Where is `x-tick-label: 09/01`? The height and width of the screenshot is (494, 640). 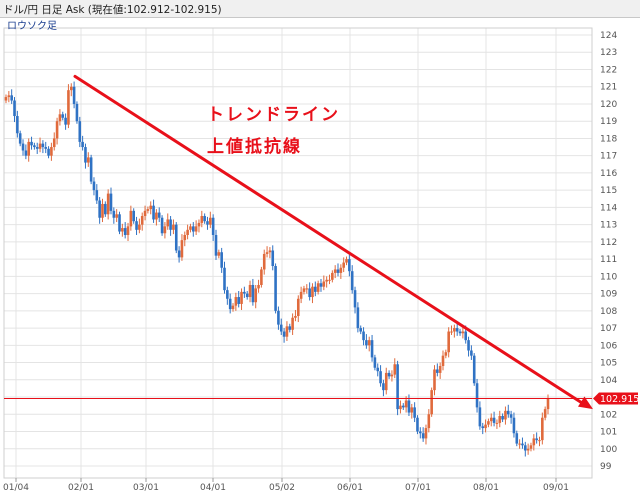 x-tick-label: 09/01 is located at coordinates (556, 488).